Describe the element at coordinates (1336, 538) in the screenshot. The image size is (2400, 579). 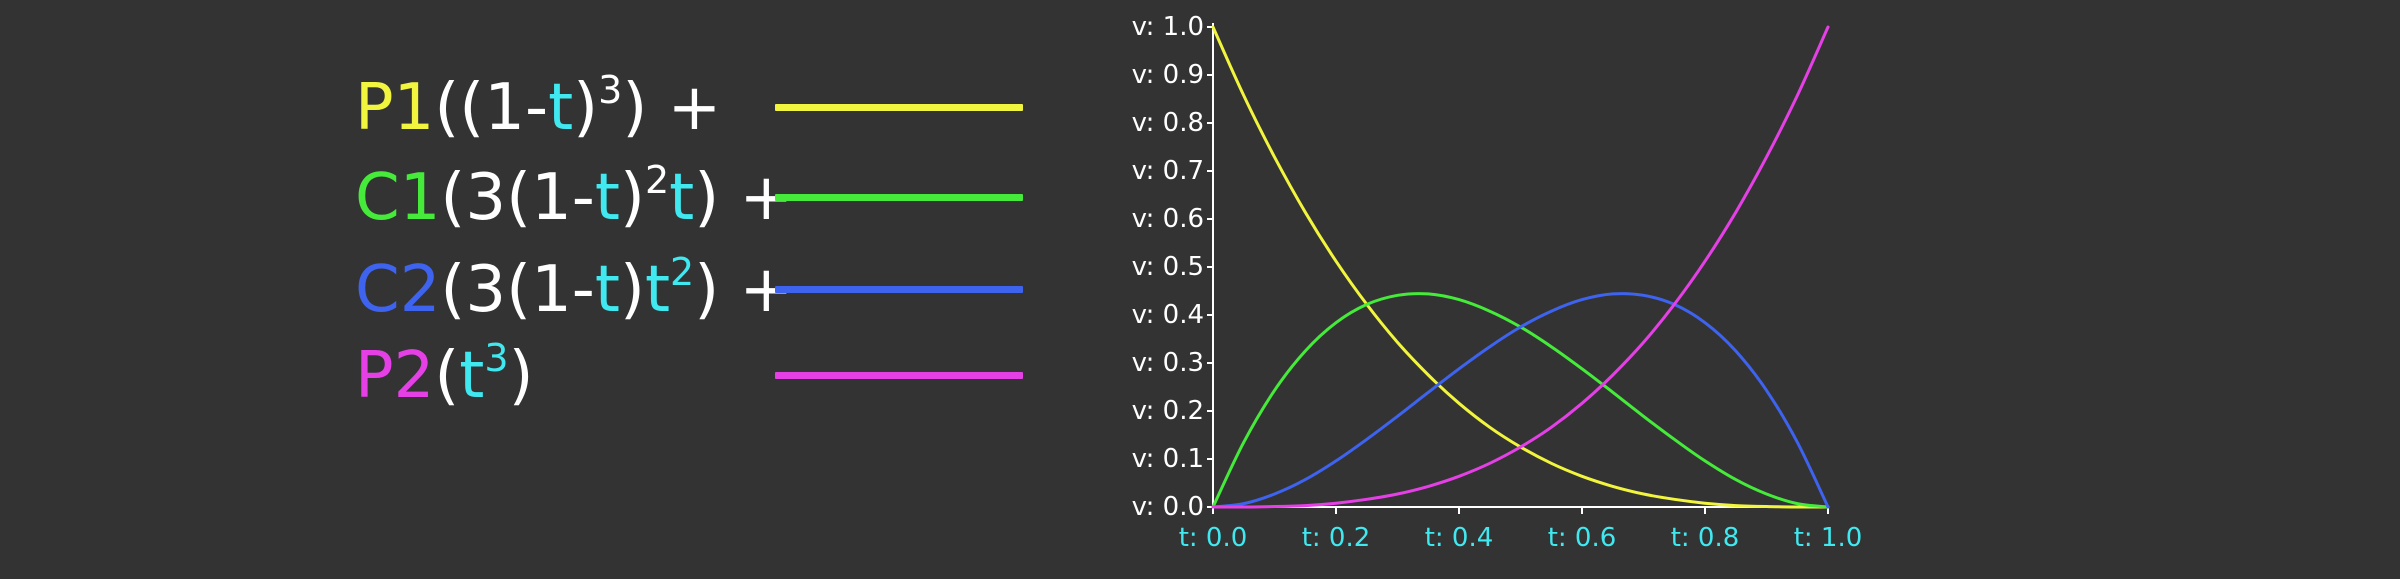
I see `x-tick-label: t: 0.2` at that location.